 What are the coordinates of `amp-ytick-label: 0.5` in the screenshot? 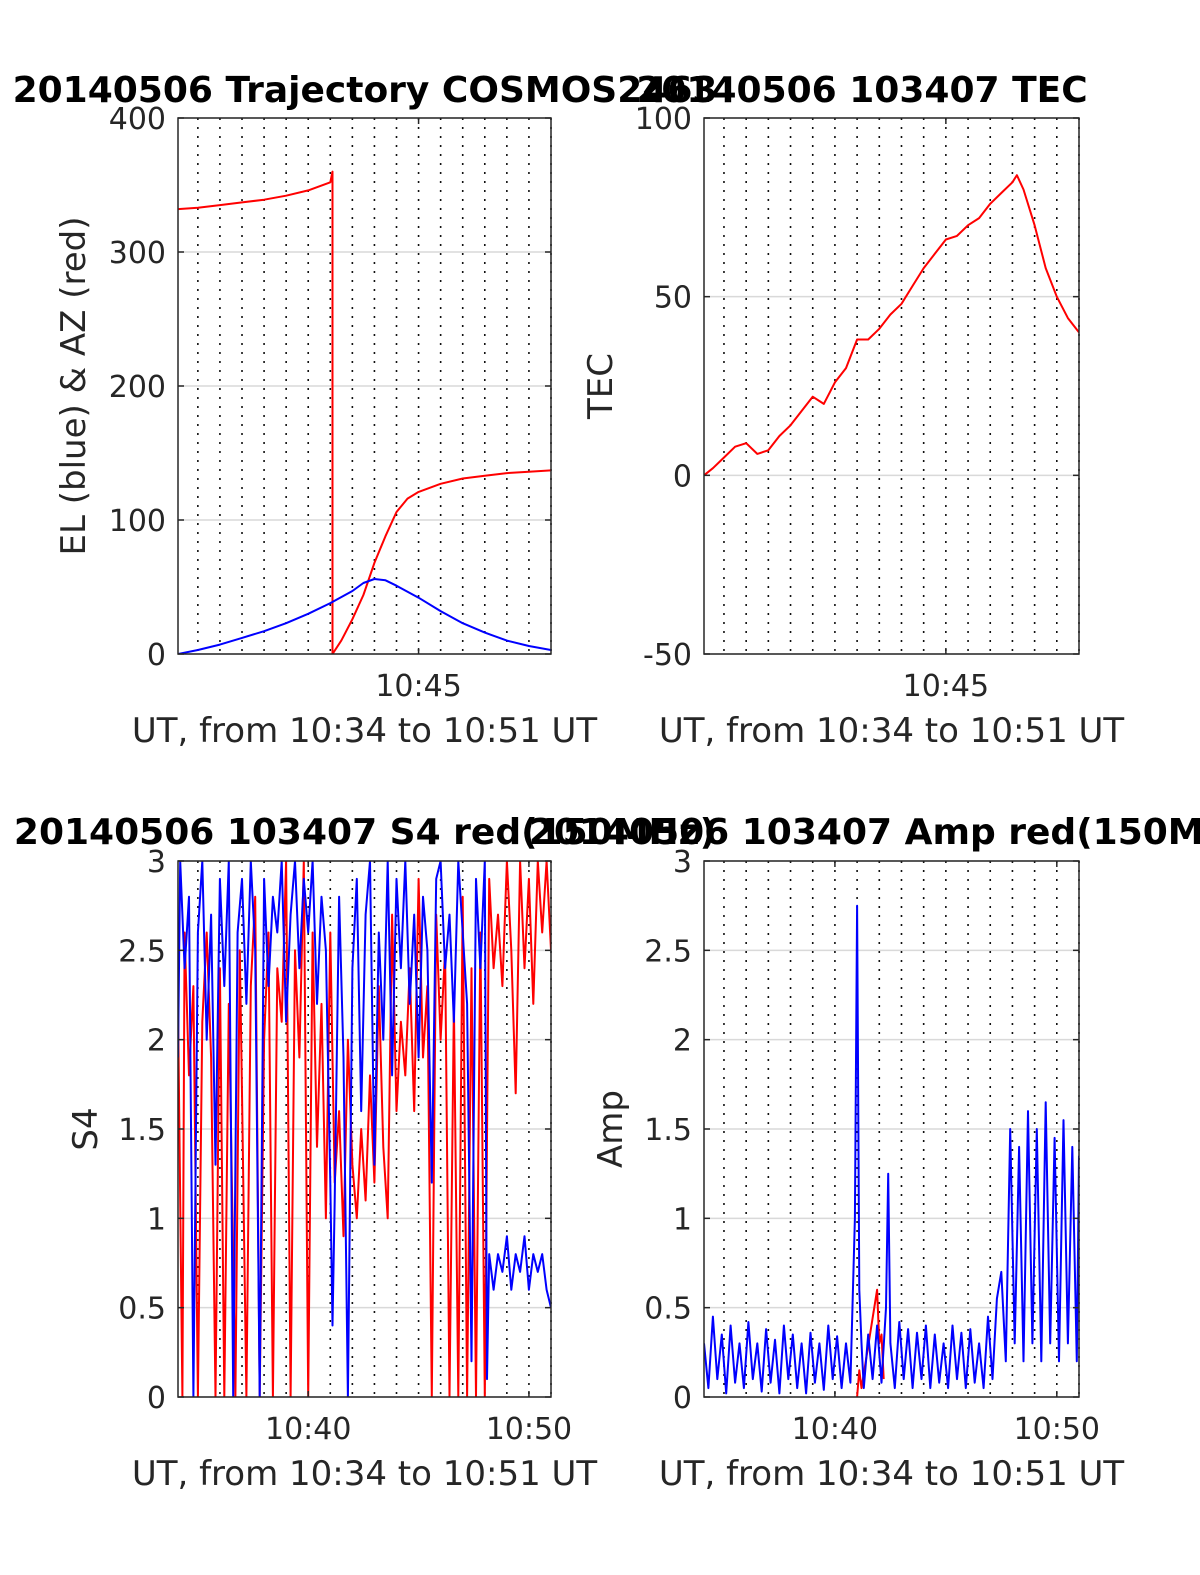 It's located at (668, 1309).